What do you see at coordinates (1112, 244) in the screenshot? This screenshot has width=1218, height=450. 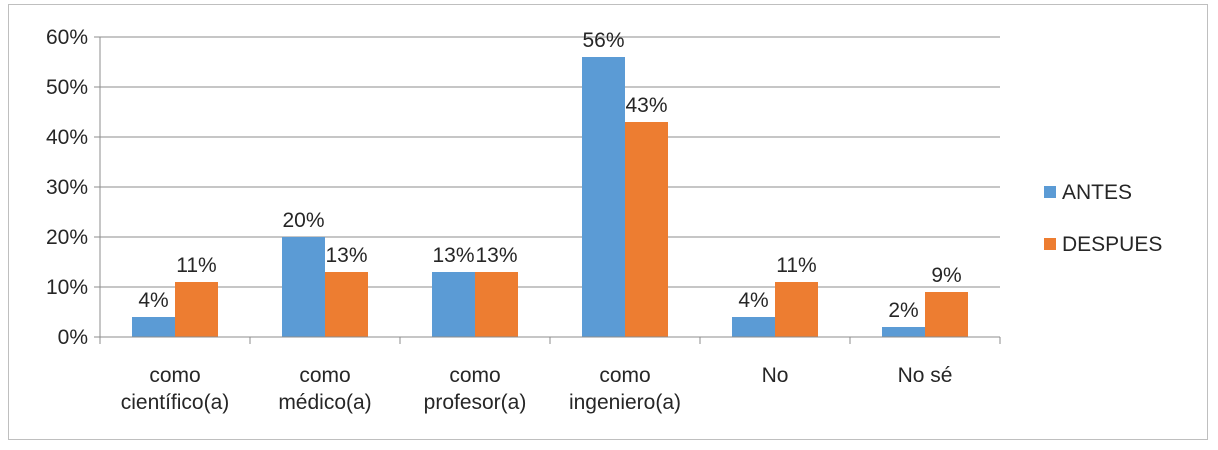 I see `legend-label: DESPUES` at bounding box center [1112, 244].